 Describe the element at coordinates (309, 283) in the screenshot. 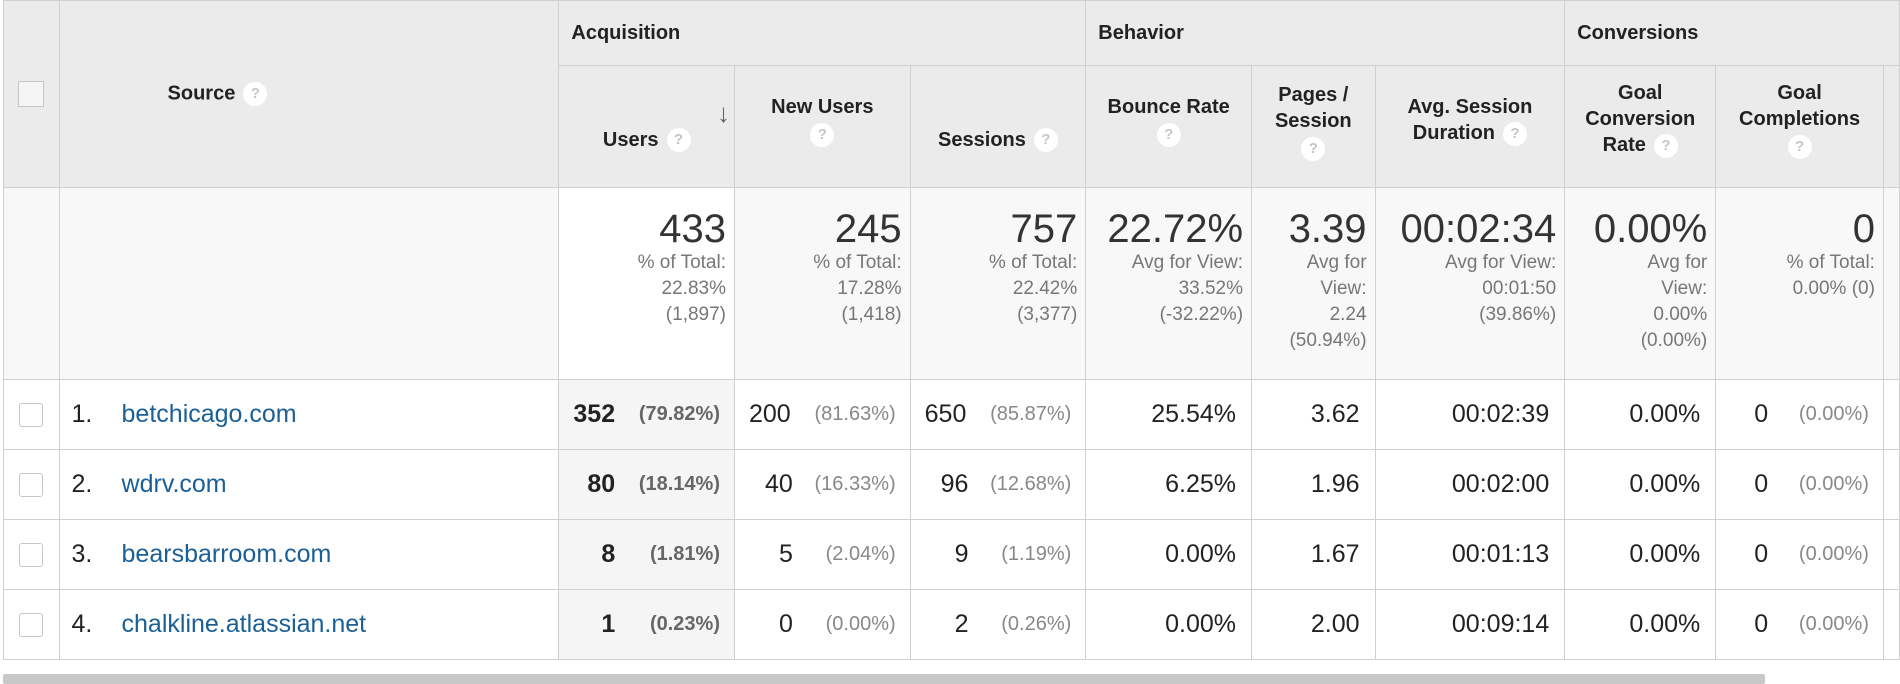

I see `totals-label-cell` at that location.